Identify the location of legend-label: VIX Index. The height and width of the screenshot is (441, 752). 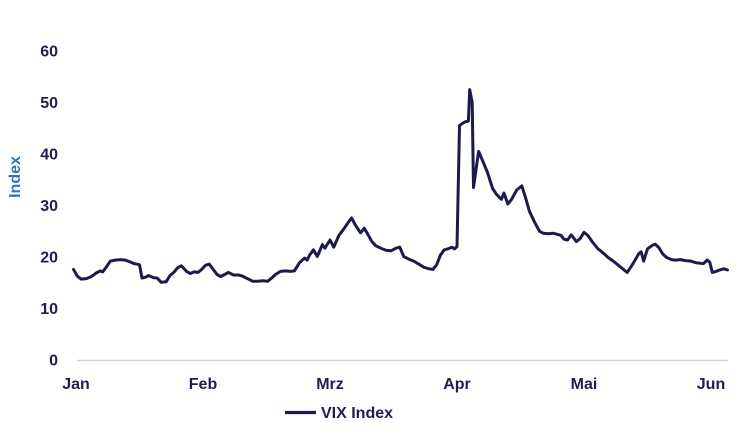
(357, 413).